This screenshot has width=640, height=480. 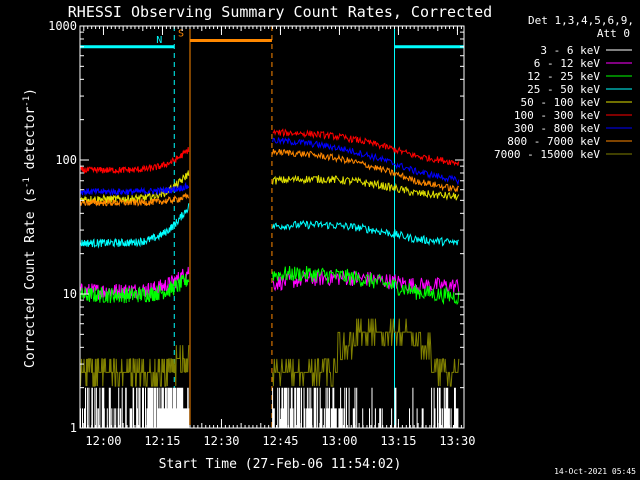 I want to click on series-line-2-post, so click(x=366, y=285).